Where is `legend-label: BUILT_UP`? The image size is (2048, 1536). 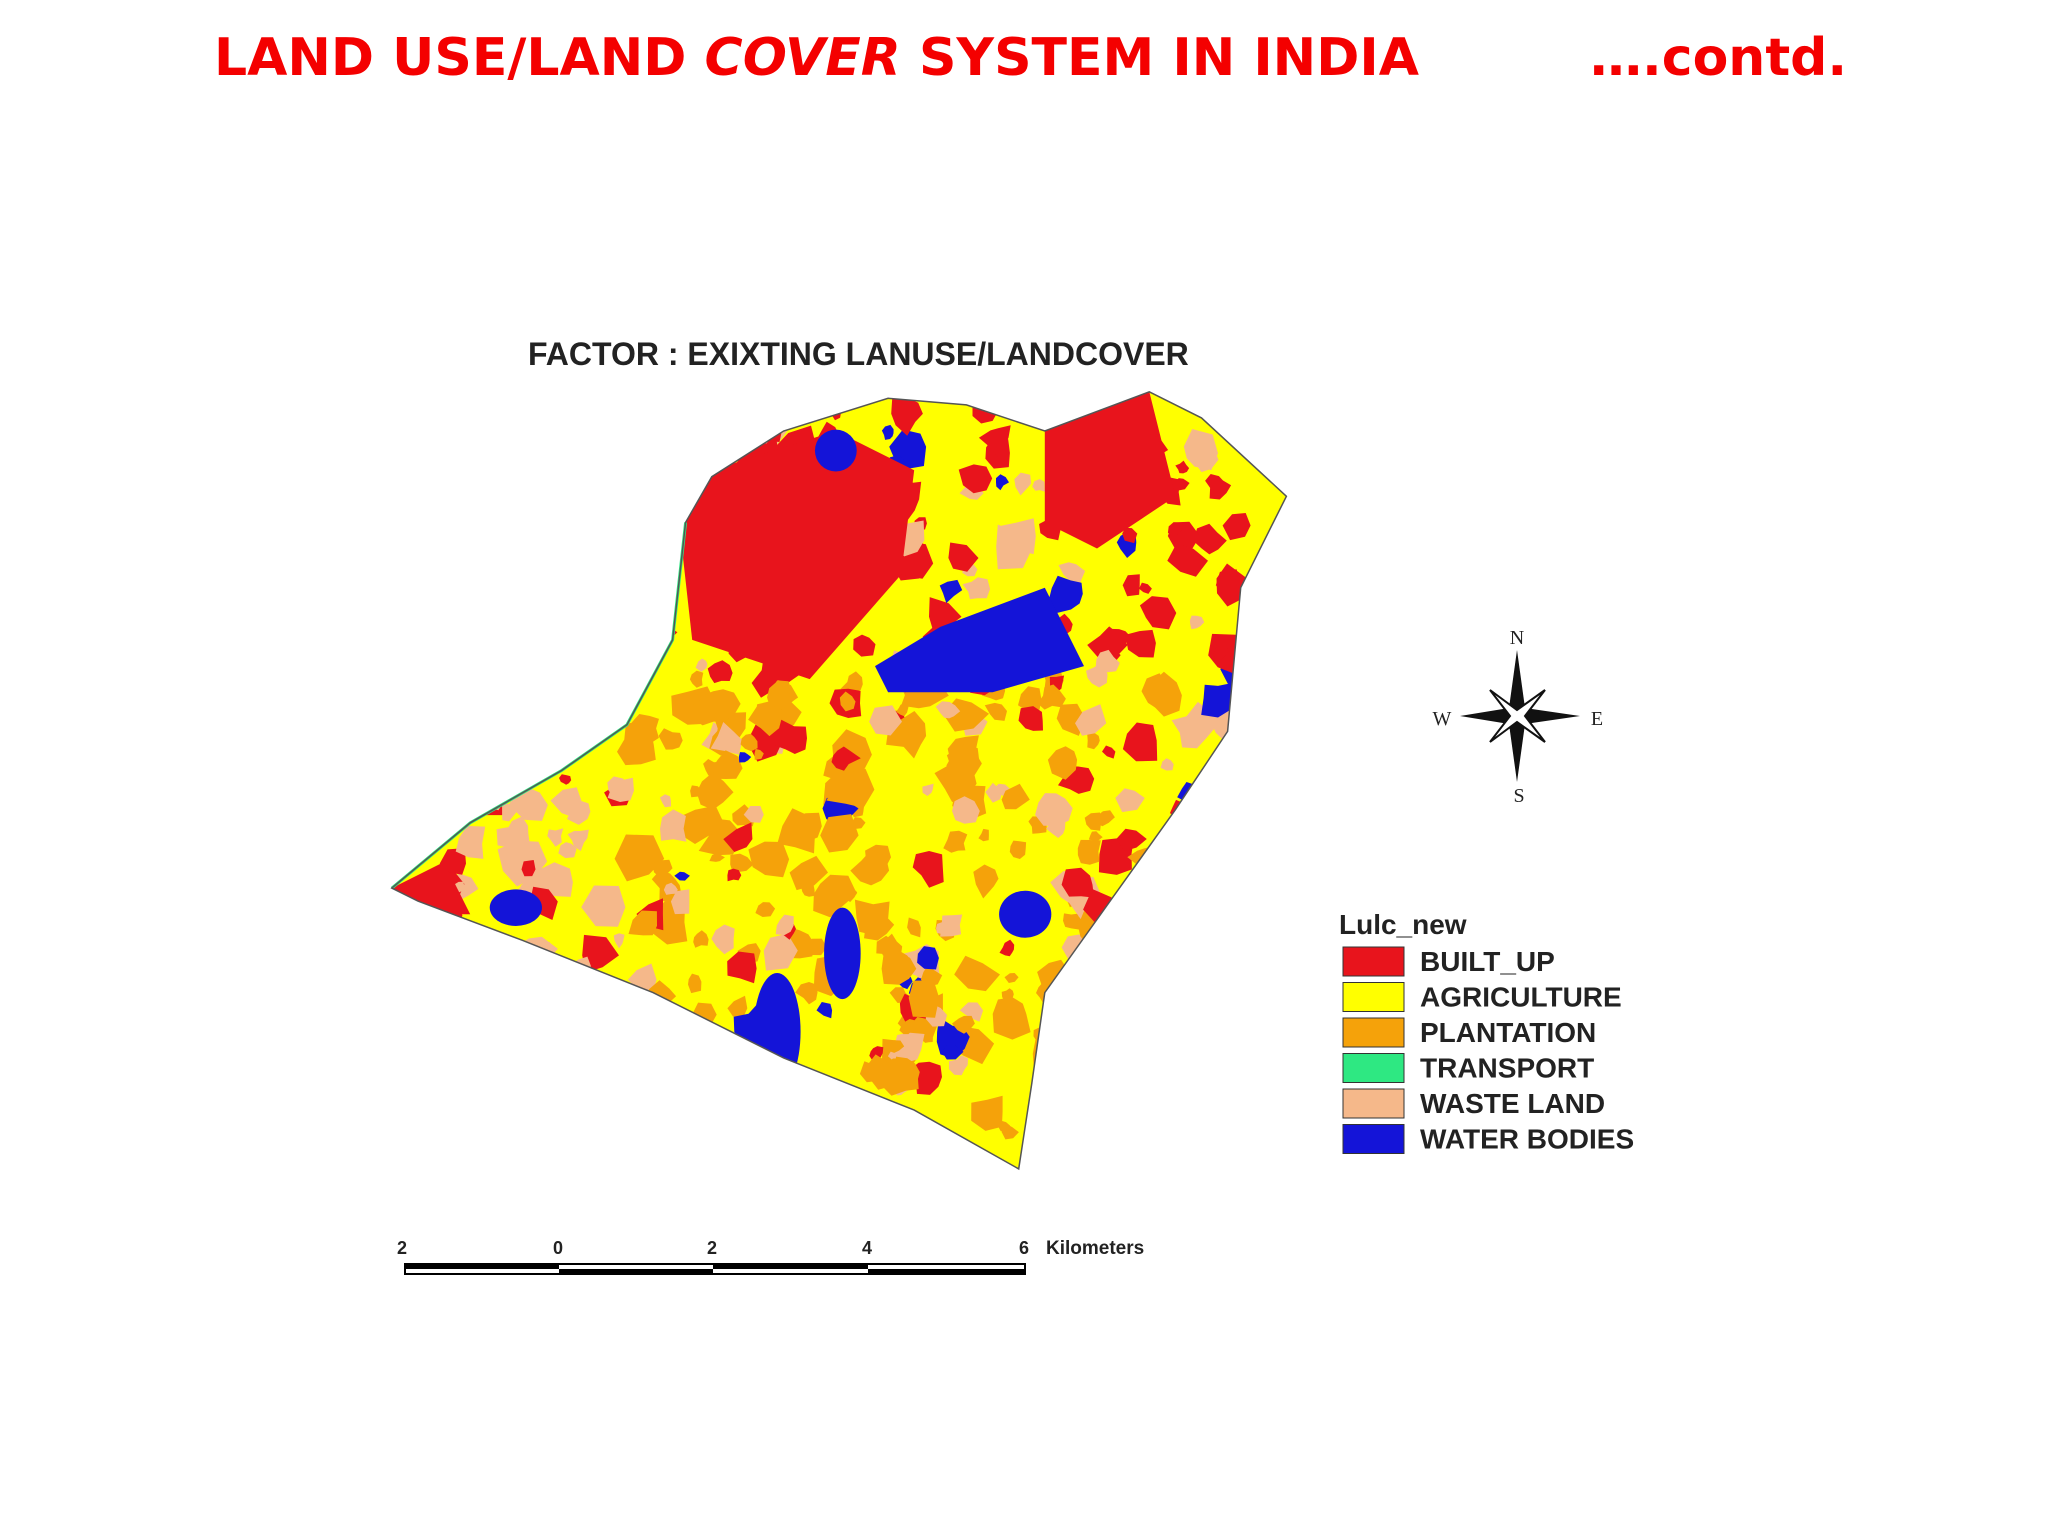 legend-label: BUILT_UP is located at coordinates (1487, 961).